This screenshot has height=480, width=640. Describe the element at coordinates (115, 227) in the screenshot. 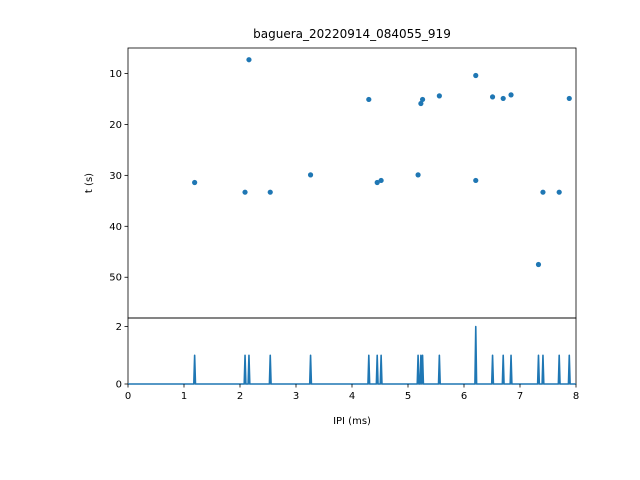

I see `scatter-y-tick-label: 40` at that location.